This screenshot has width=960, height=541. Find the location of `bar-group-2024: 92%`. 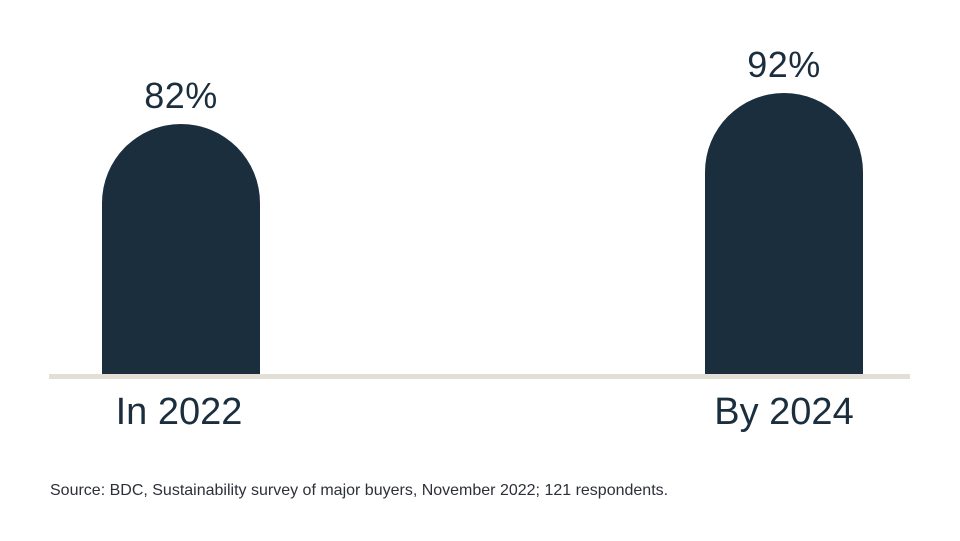

bar-group-2024: 92% is located at coordinates (784, 210).